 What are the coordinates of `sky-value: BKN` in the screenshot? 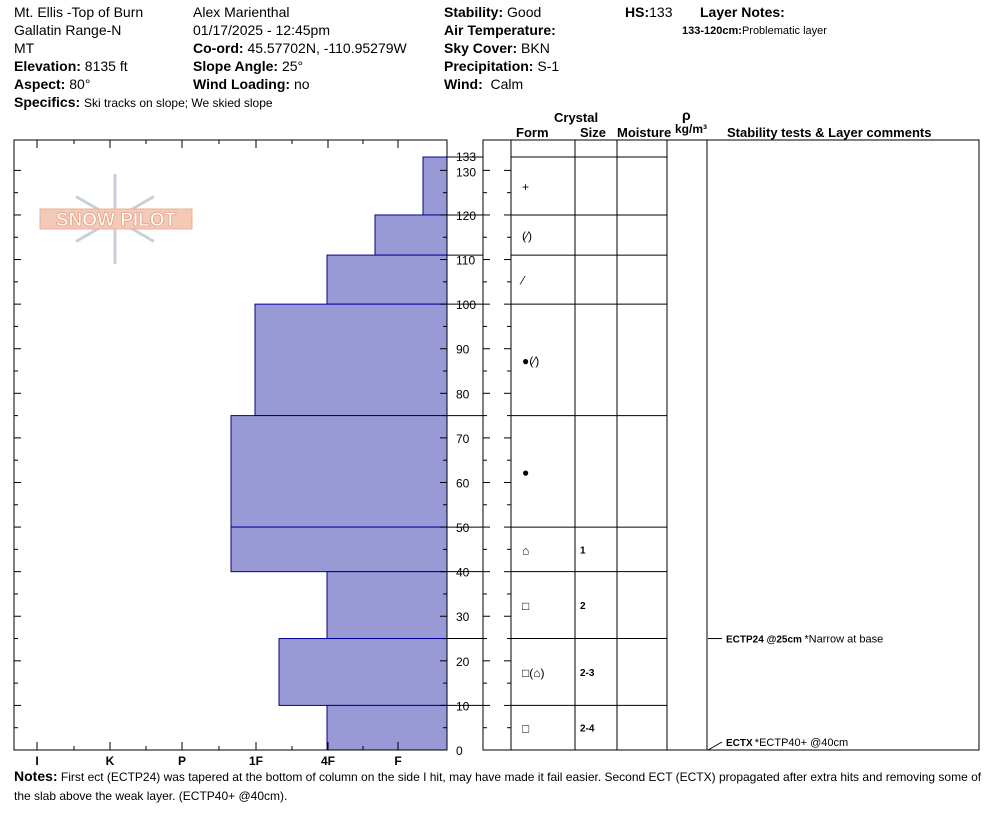 It's located at (535, 48).